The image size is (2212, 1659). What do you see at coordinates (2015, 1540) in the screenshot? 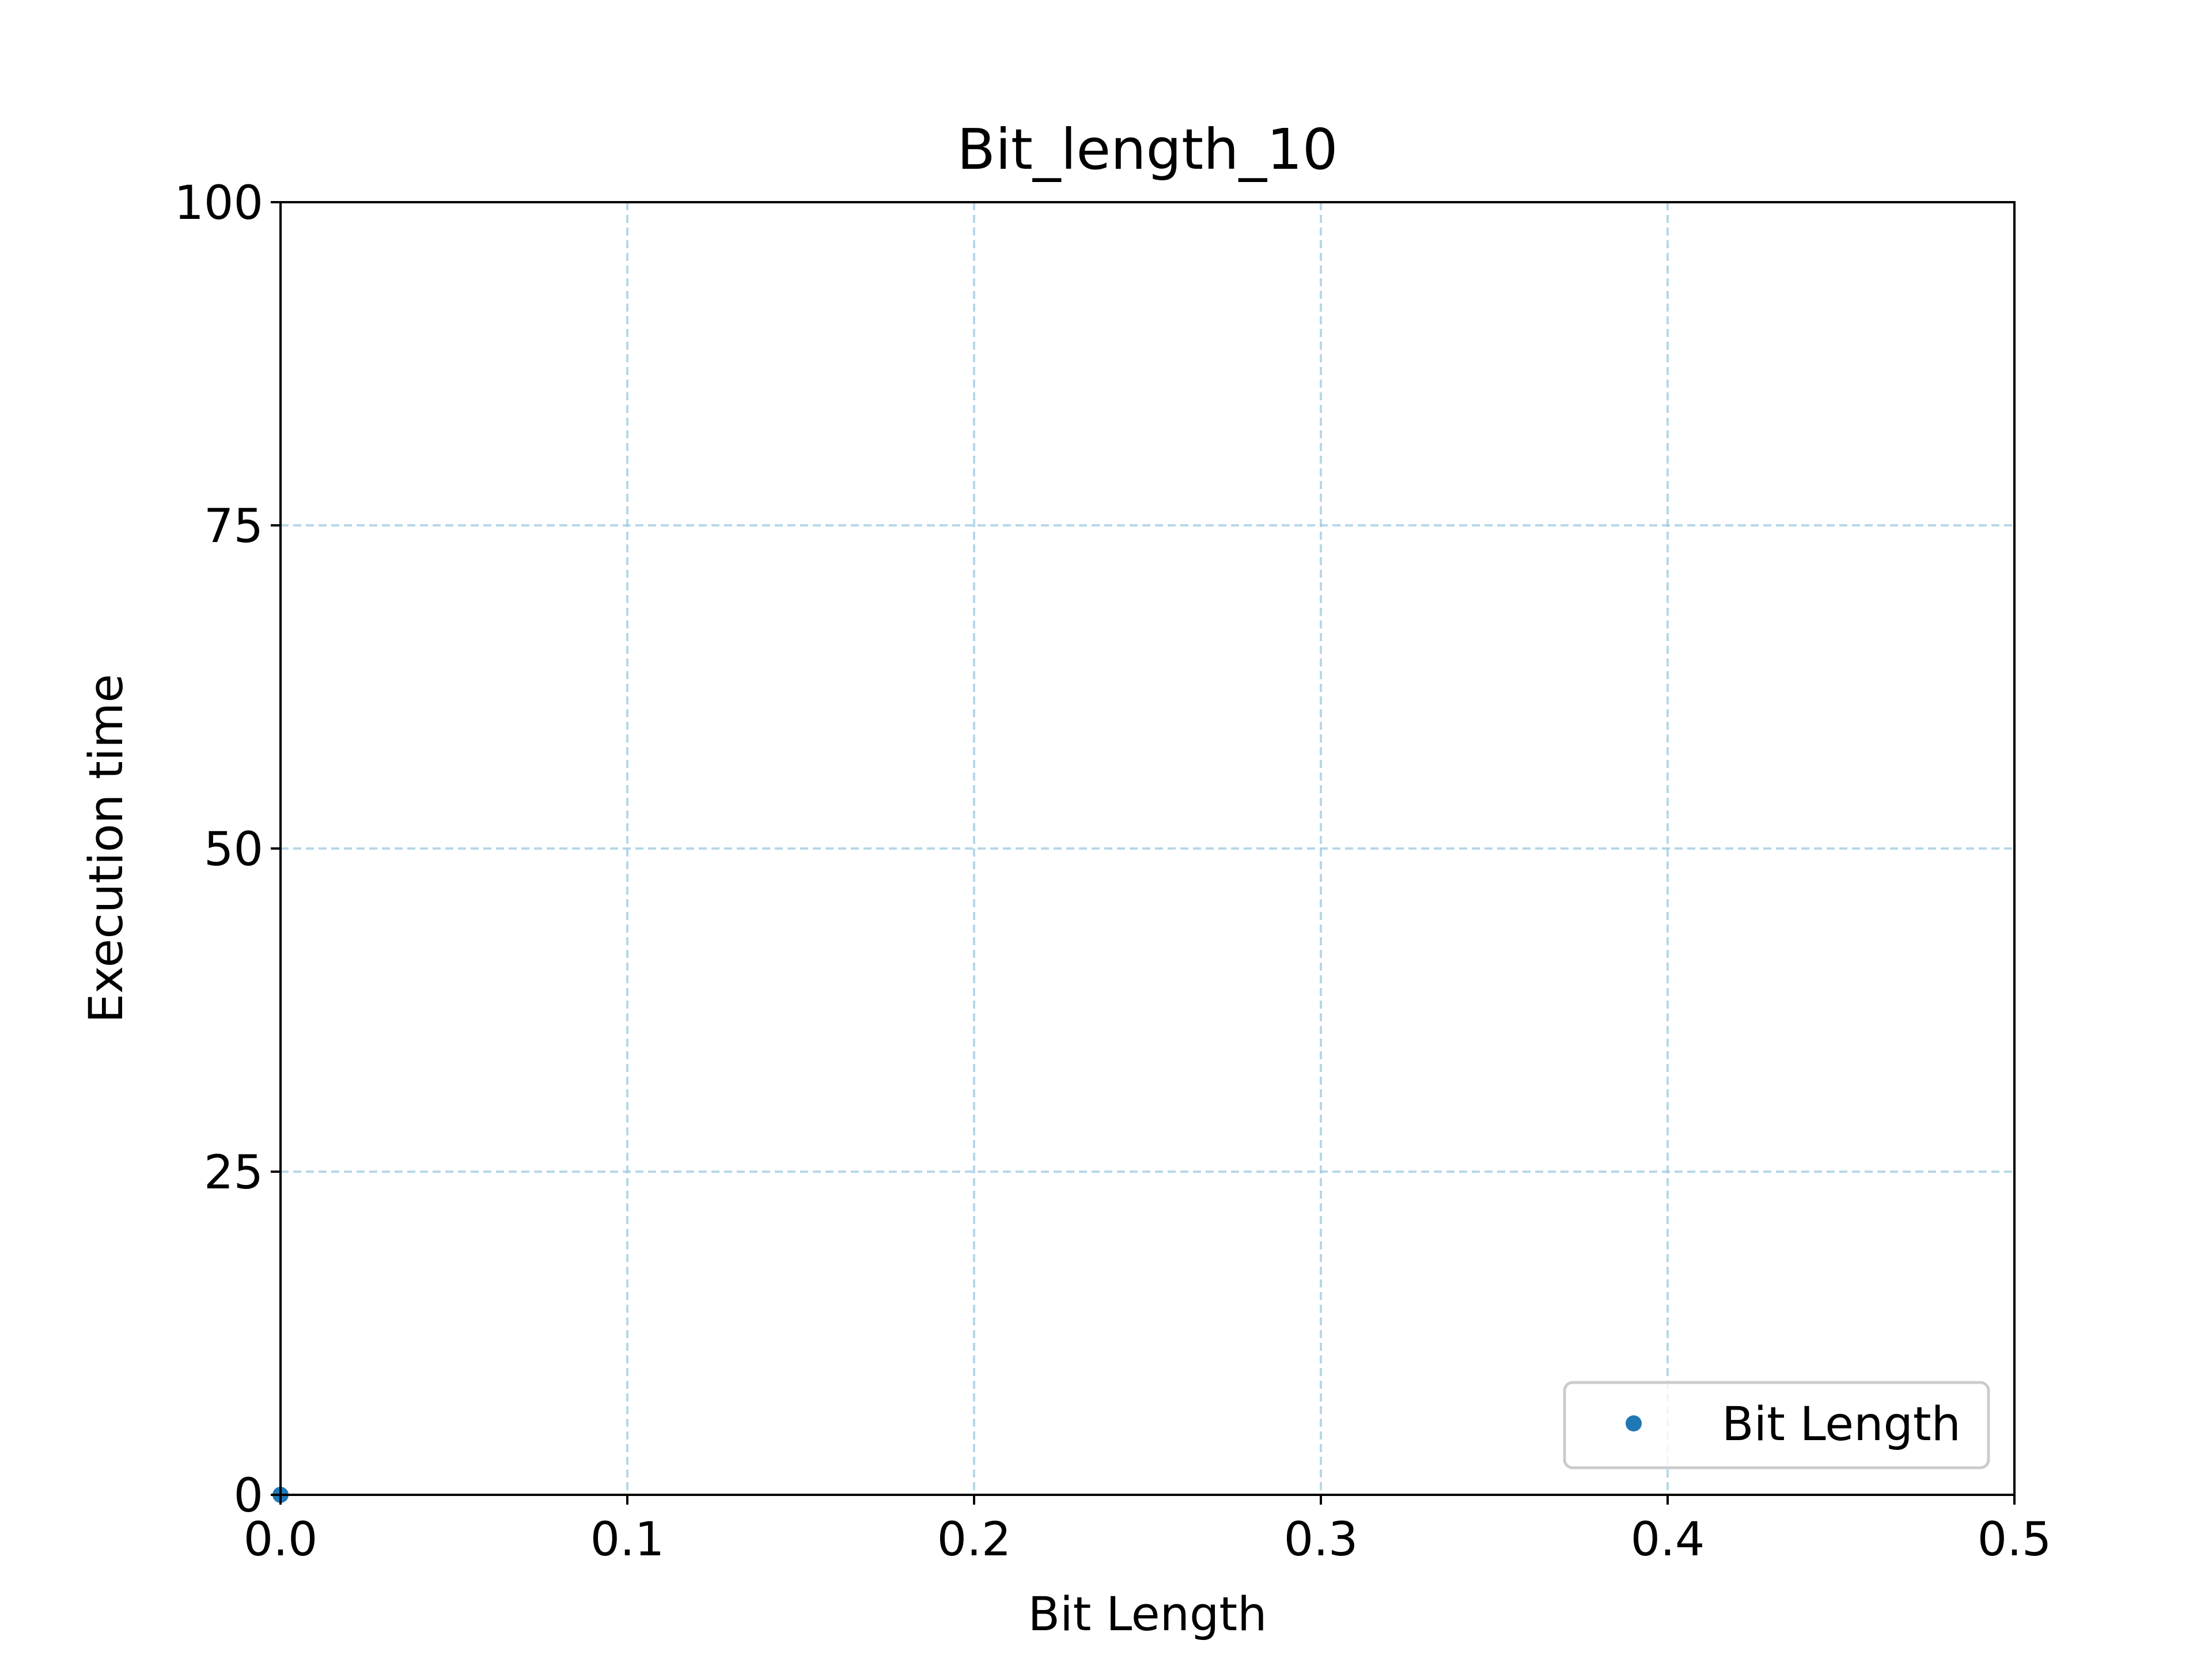
I see `x-tick-label-5: 0.5` at bounding box center [2015, 1540].